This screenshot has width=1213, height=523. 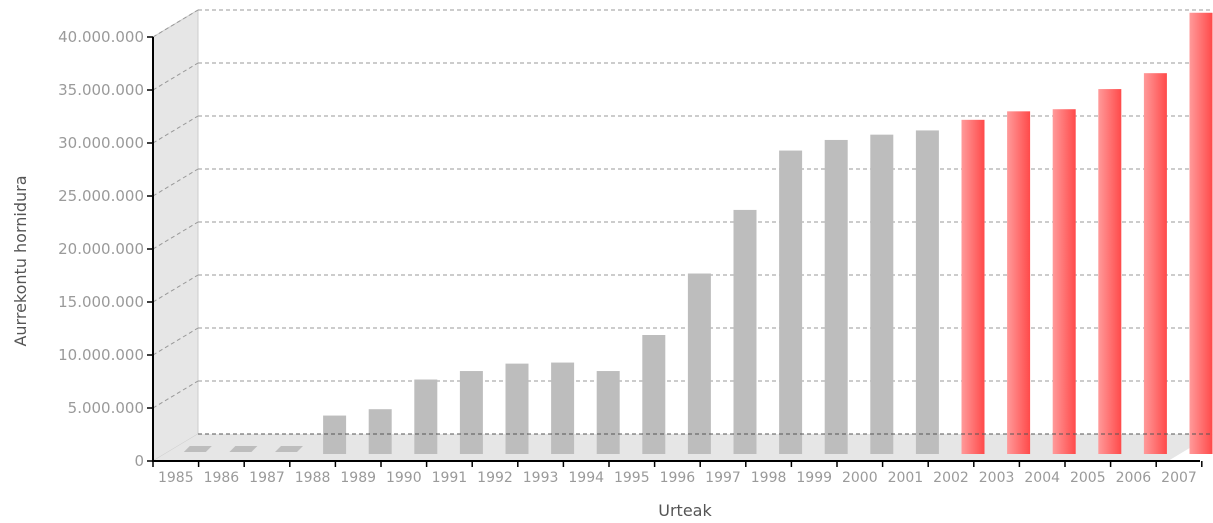 I want to click on chart-side-wall, so click(x=175, y=235).